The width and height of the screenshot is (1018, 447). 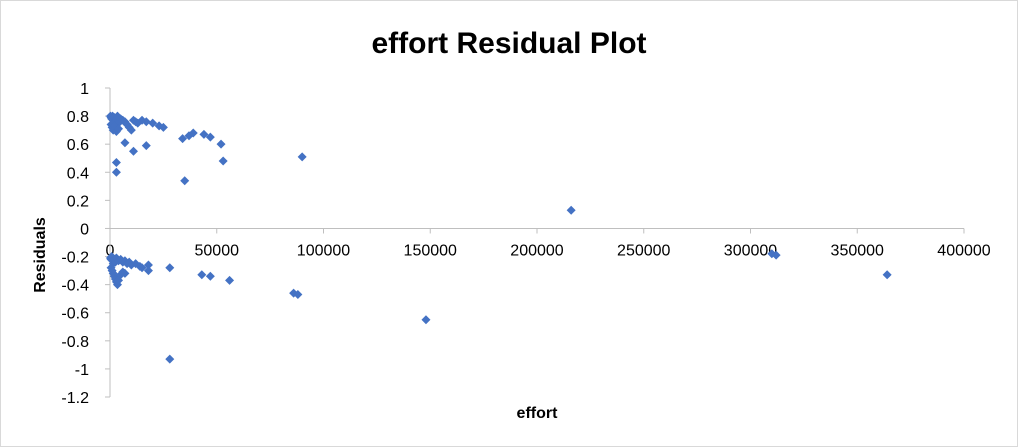 I want to click on x-tick-label: 250000, so click(x=643, y=250).